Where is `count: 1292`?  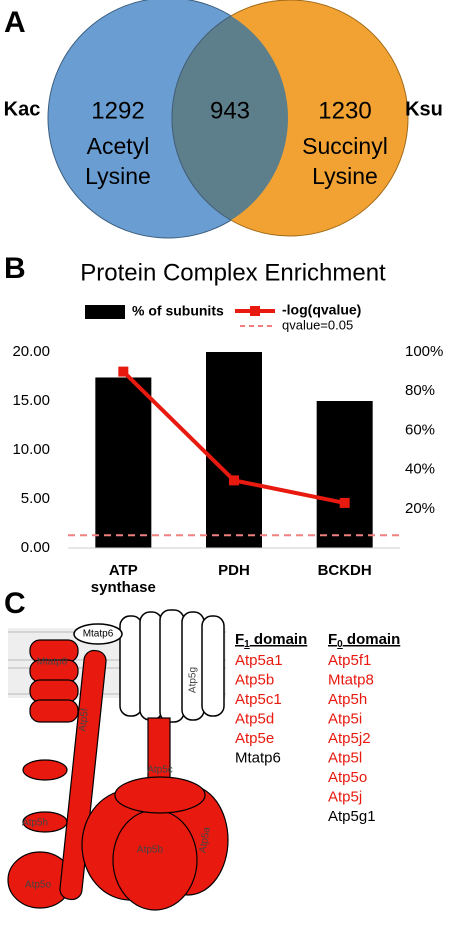
count: 1292 is located at coordinates (117, 110).